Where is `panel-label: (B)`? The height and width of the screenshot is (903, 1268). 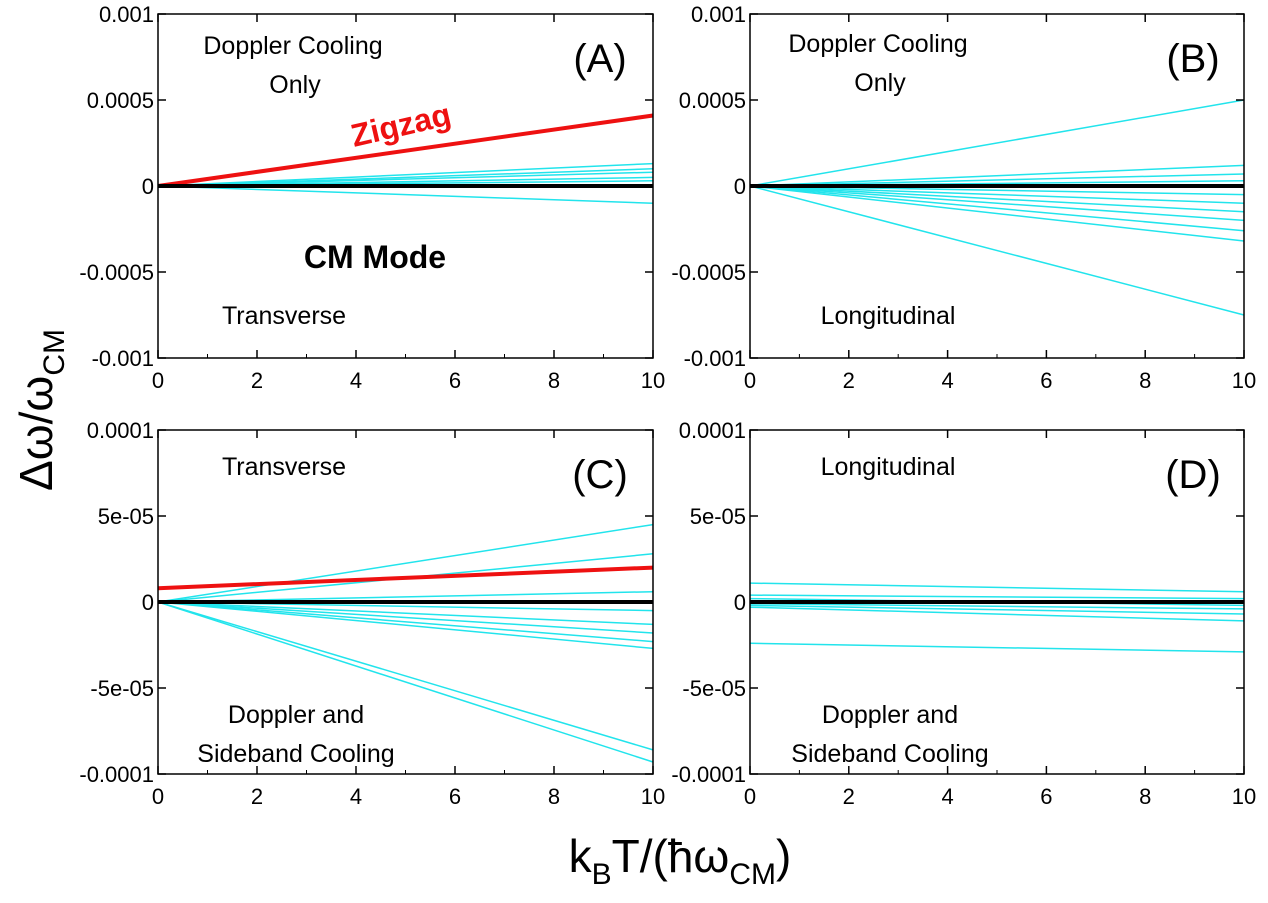
panel-label: (B) is located at coordinates (1192, 59).